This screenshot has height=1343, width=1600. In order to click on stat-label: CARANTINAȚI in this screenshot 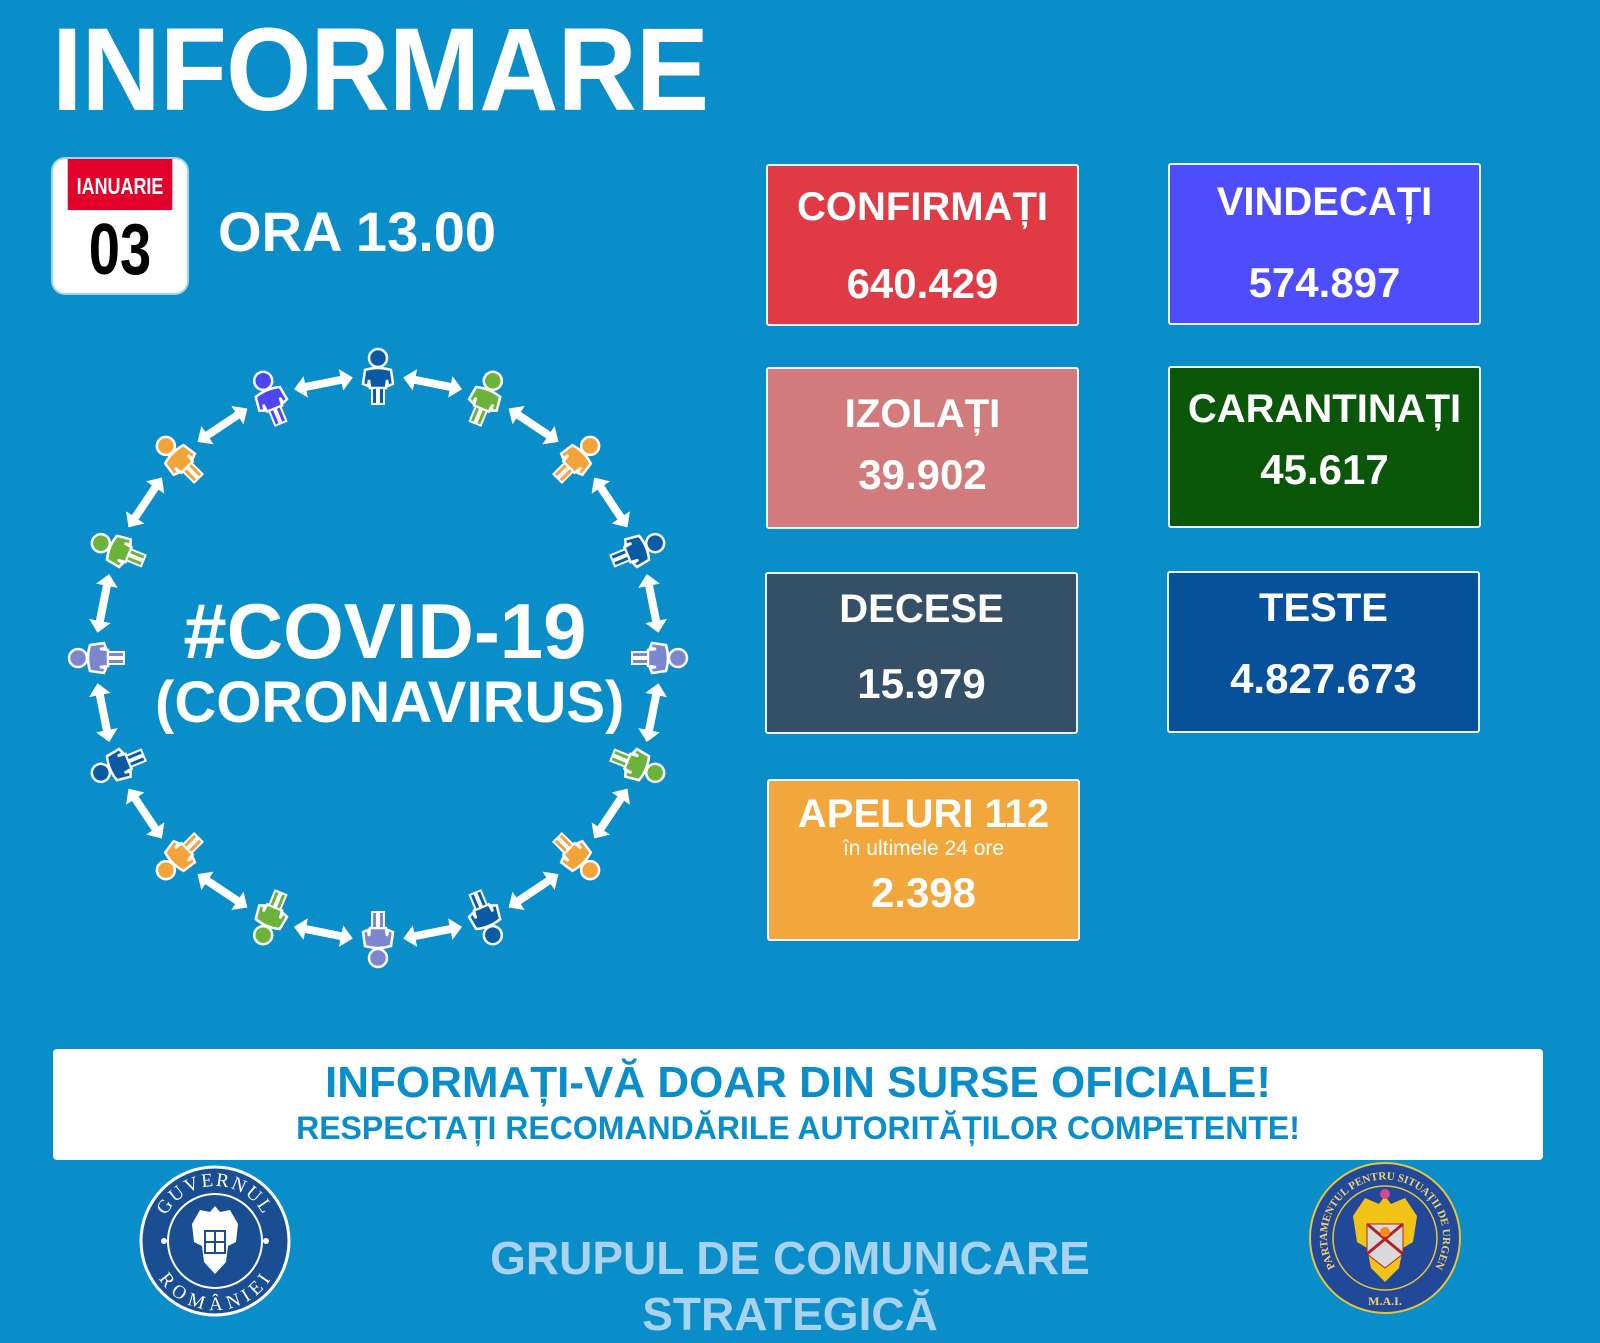, I will do `click(1324, 409)`.